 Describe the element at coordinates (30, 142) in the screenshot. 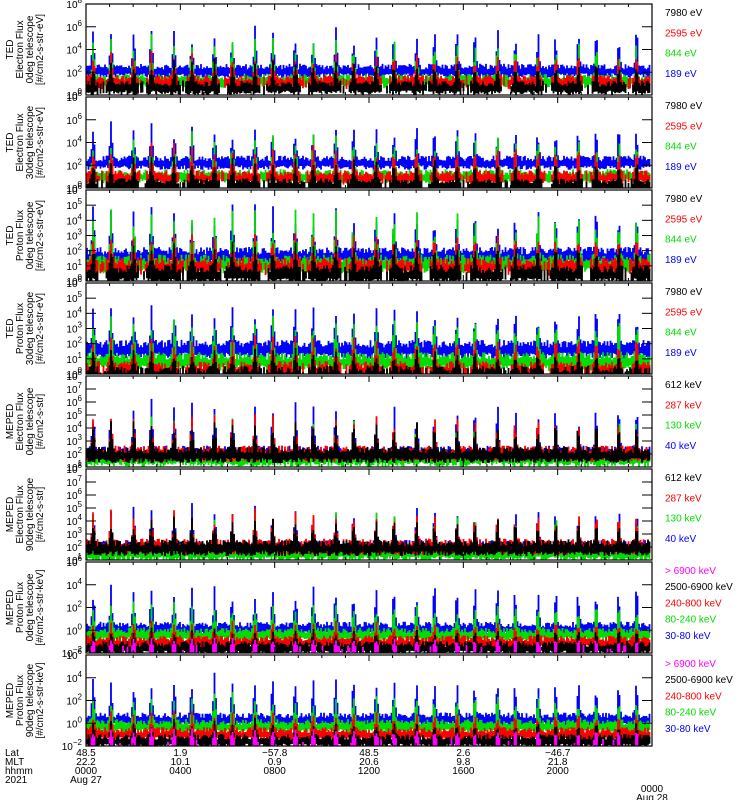

I see `y-axis-label-line: 30deg telescope` at that location.